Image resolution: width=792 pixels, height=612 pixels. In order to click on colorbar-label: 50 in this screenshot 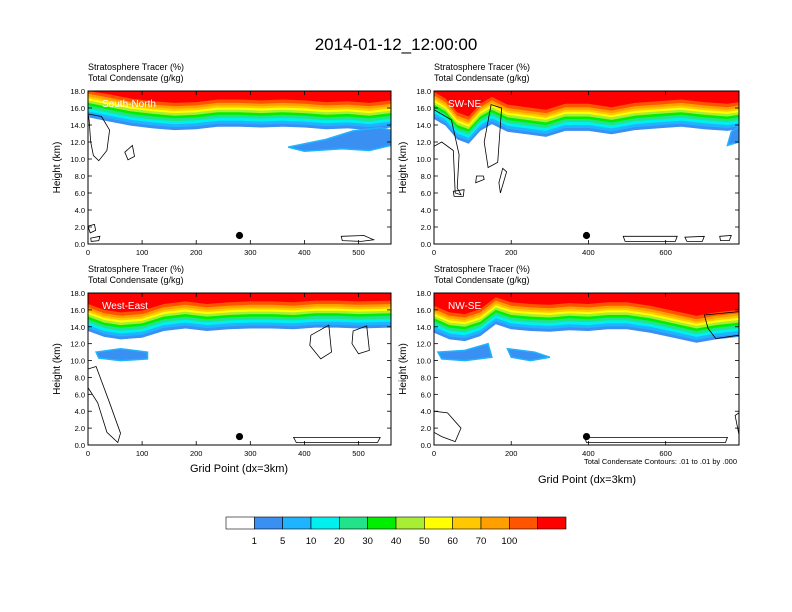, I will do `click(424, 541)`.